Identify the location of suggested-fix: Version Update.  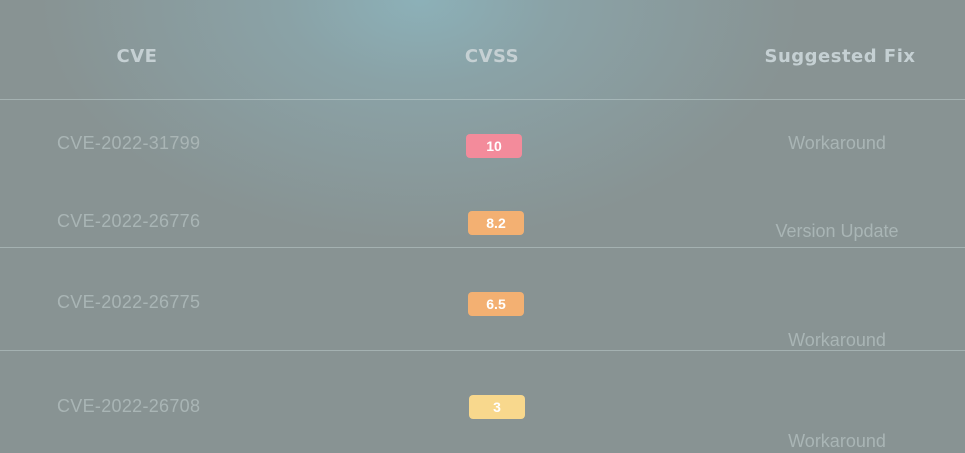
(837, 231).